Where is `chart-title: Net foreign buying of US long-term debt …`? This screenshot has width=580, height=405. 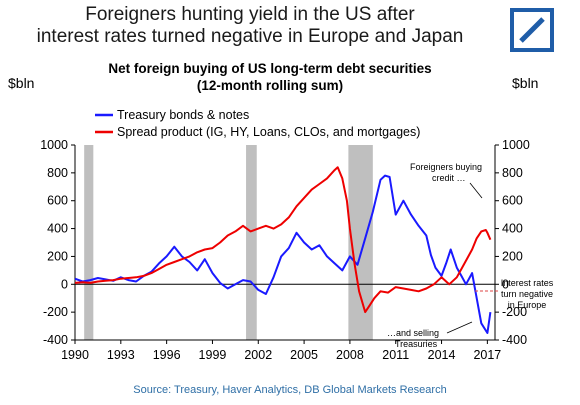 chart-title: Net foreign buying of US long-term debt … is located at coordinates (270, 77).